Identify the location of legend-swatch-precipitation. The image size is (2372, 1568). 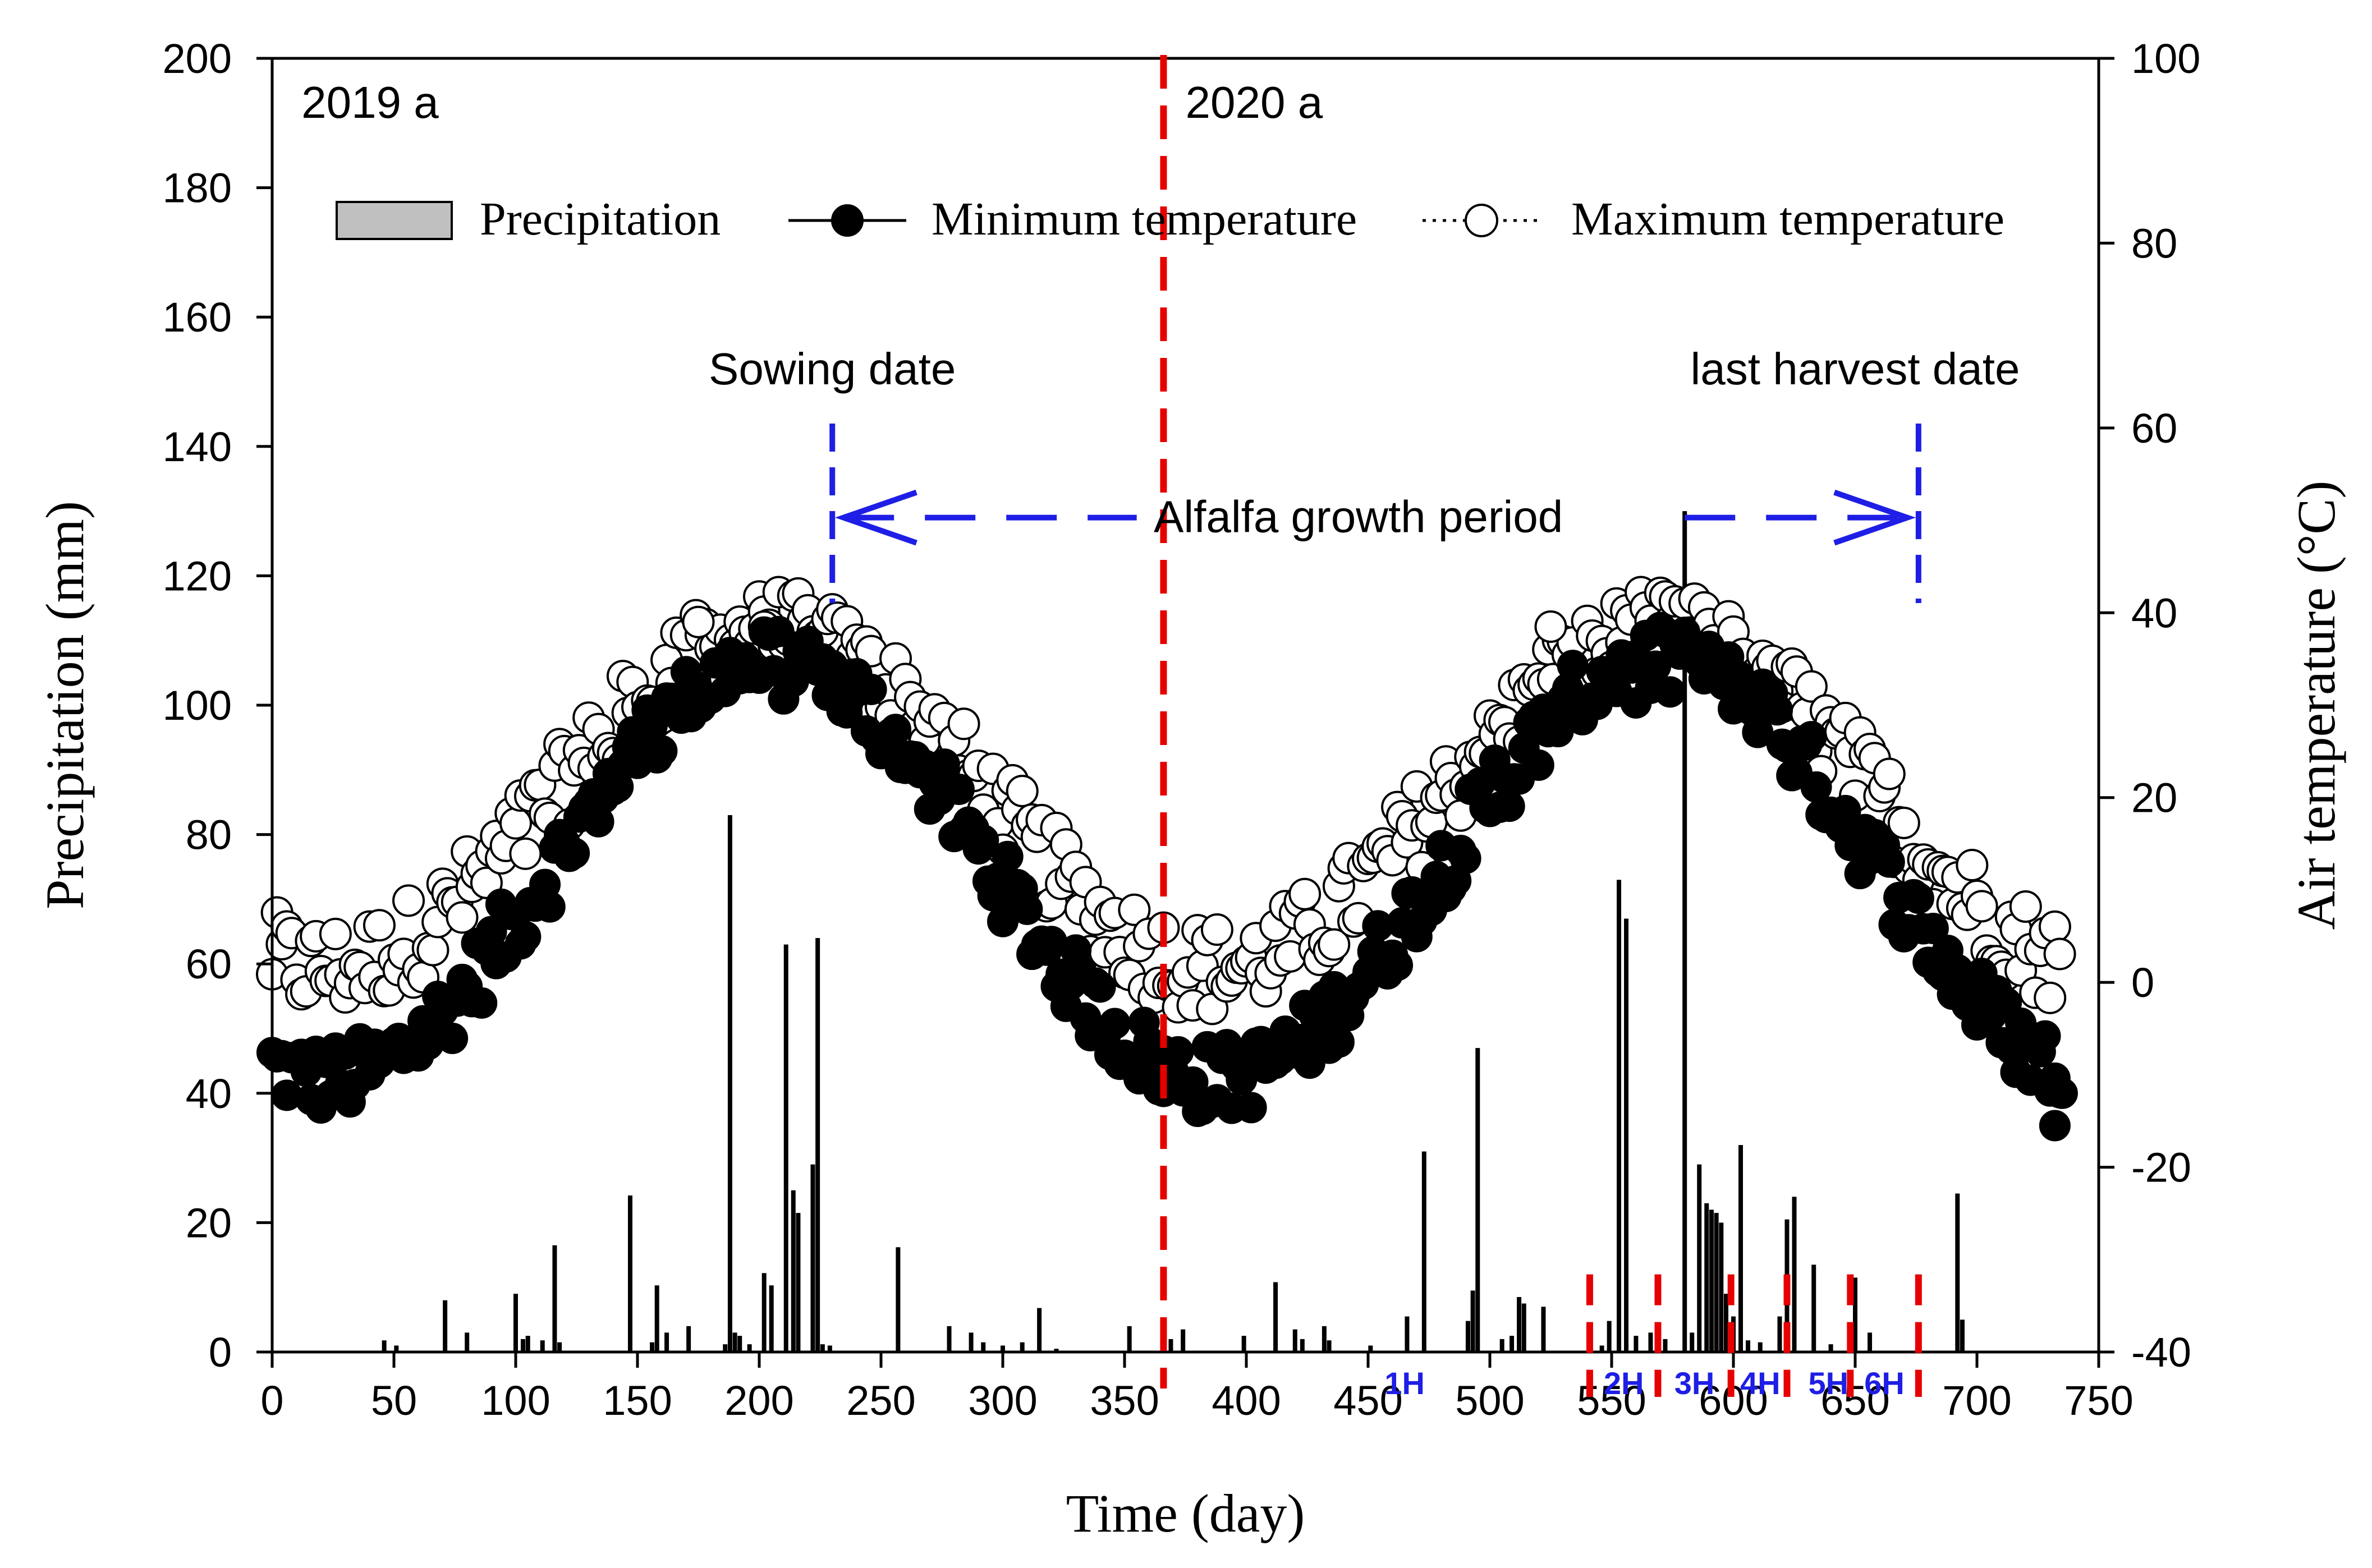
(395, 220).